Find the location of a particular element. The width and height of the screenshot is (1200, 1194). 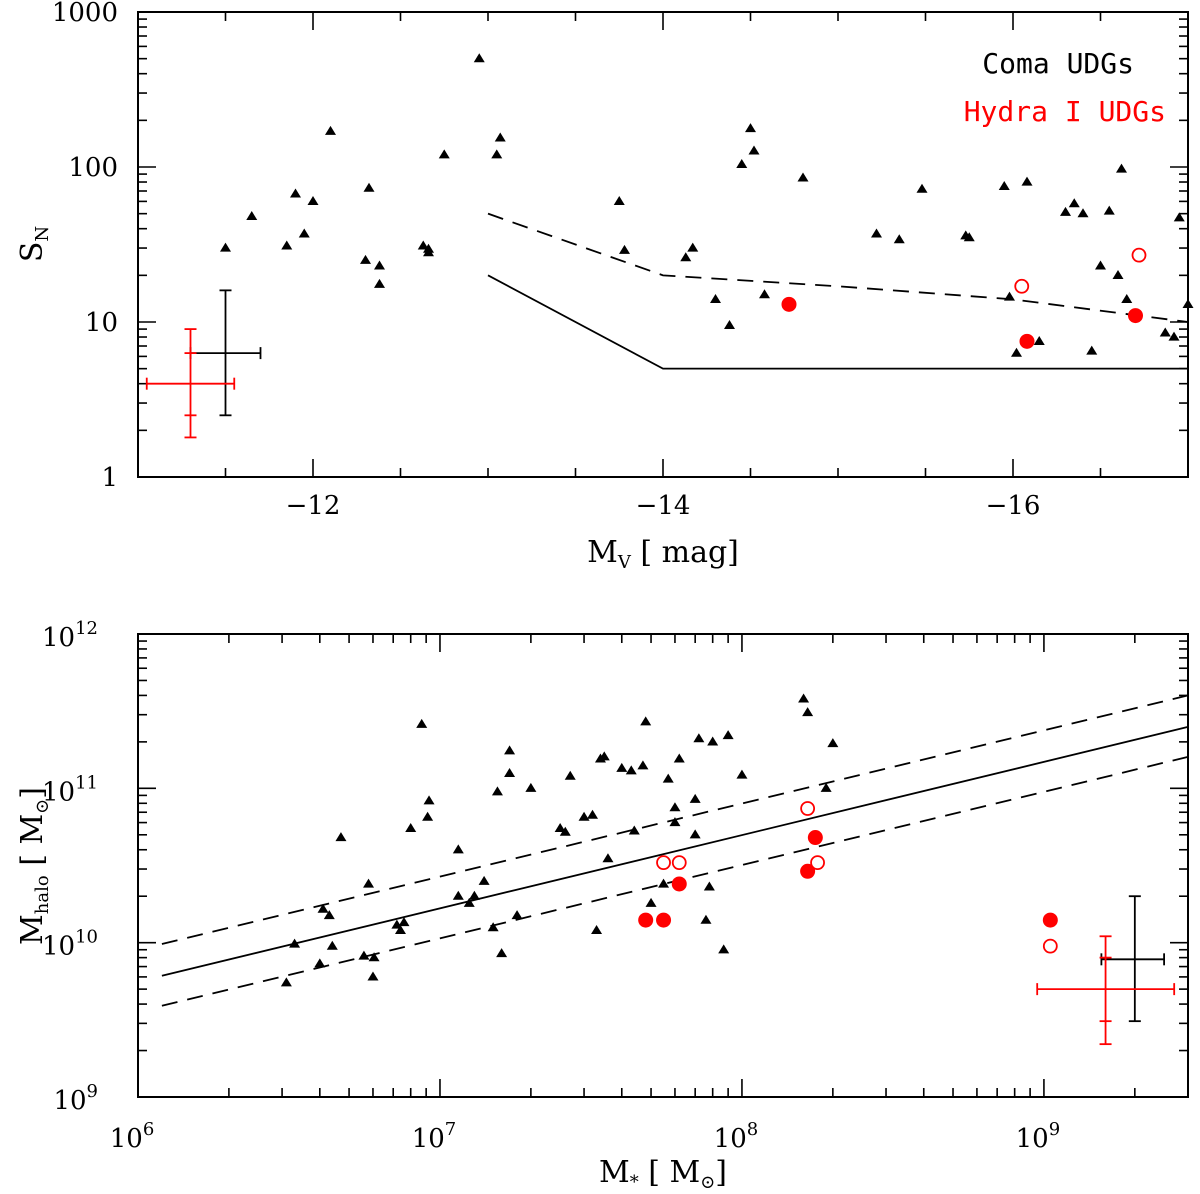

x-tick-label: 10⁹ is located at coordinates (1038, 1136).